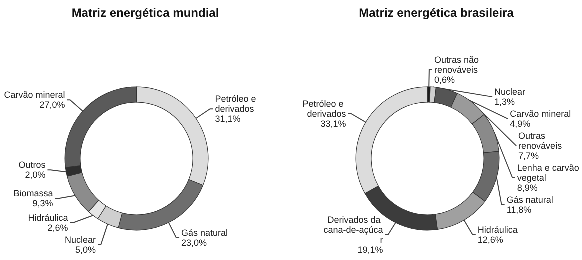 This screenshot has height=260, width=582. I want to click on slice-label: Derivados da cana-de-açúcar, so click(354, 230).